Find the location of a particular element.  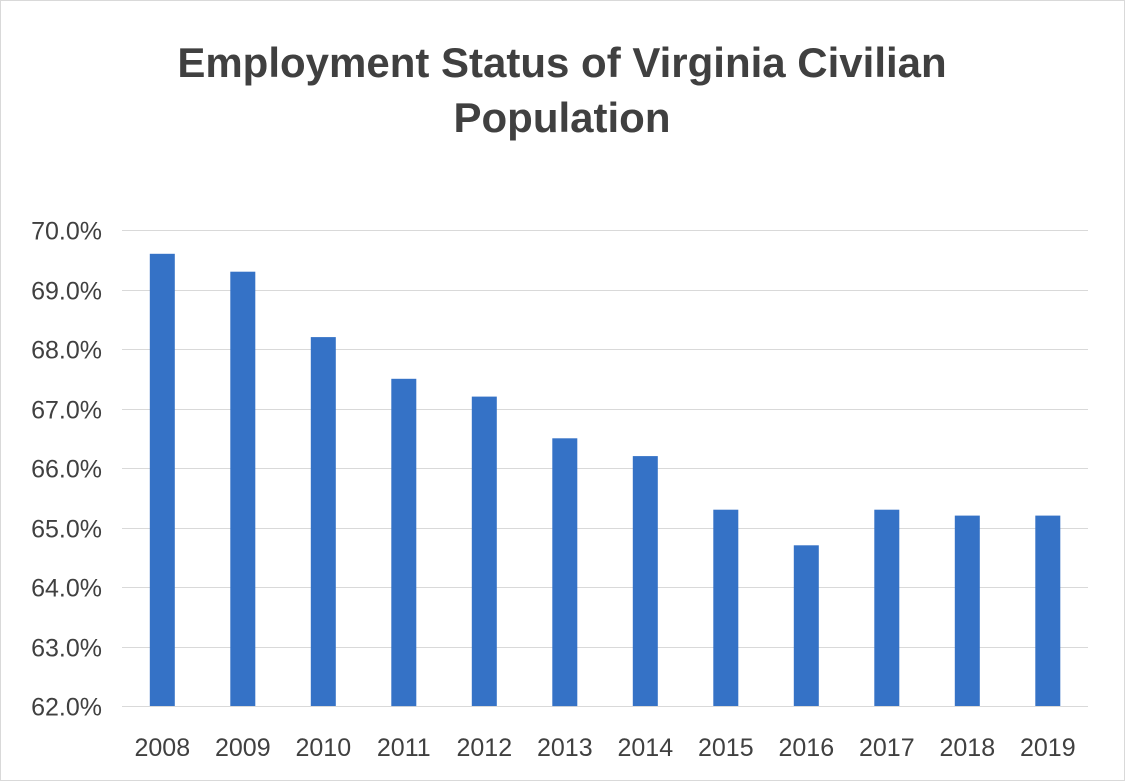

y-tick-label: 67.0% is located at coordinates (66, 411).